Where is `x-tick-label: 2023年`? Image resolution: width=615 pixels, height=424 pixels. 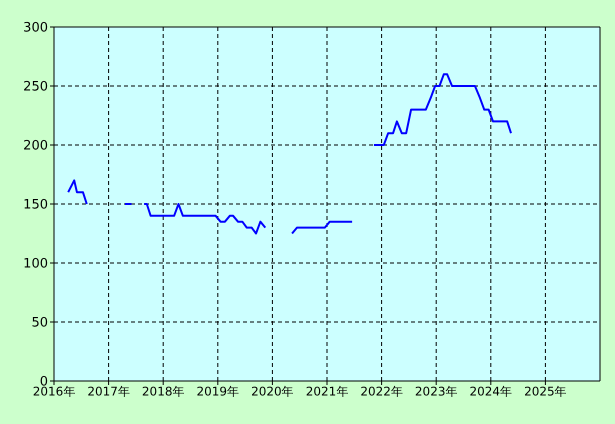
x-tick-label: 2023年 is located at coordinates (436, 391).